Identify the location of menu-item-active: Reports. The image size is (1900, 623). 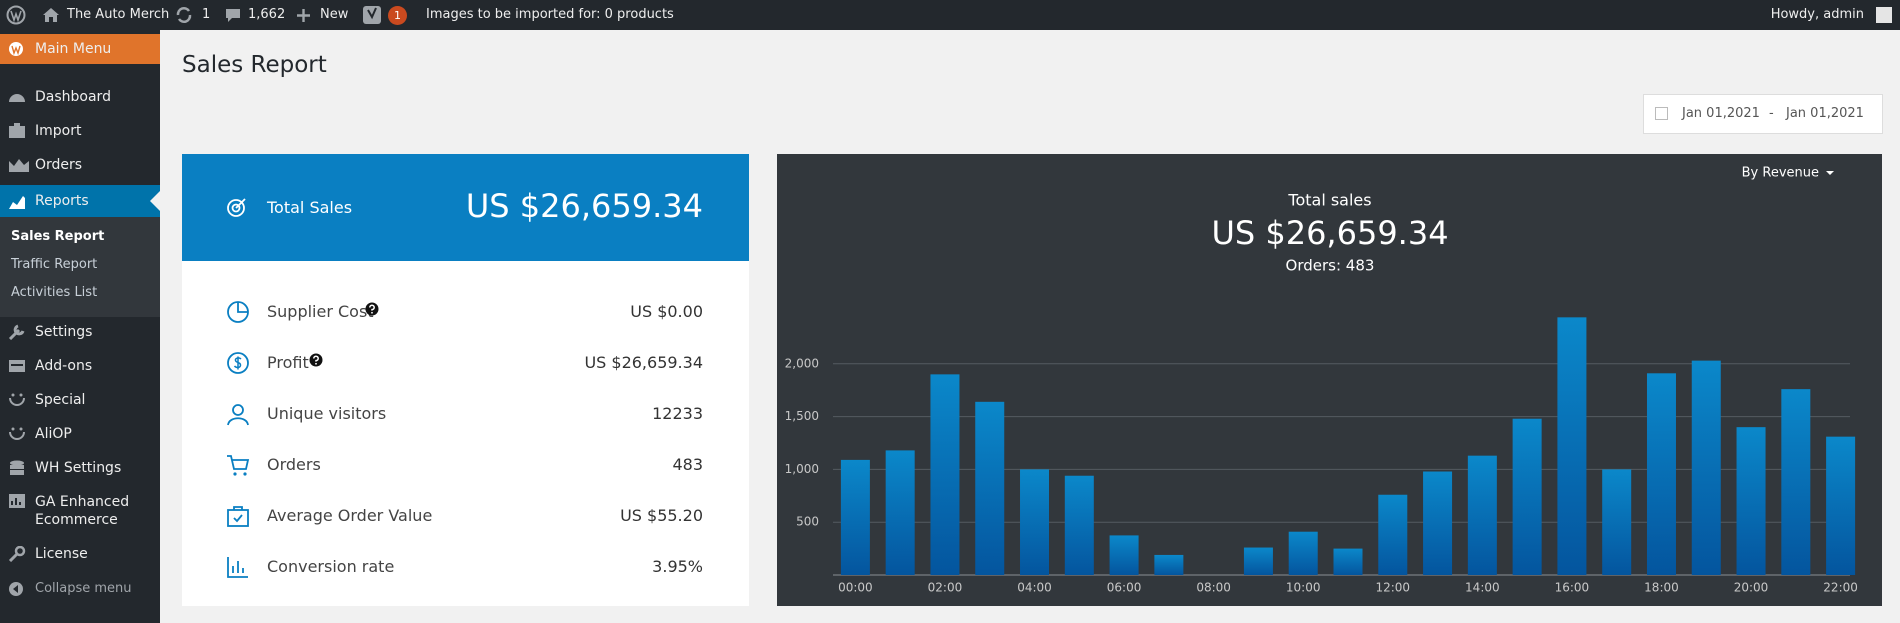
(80, 201).